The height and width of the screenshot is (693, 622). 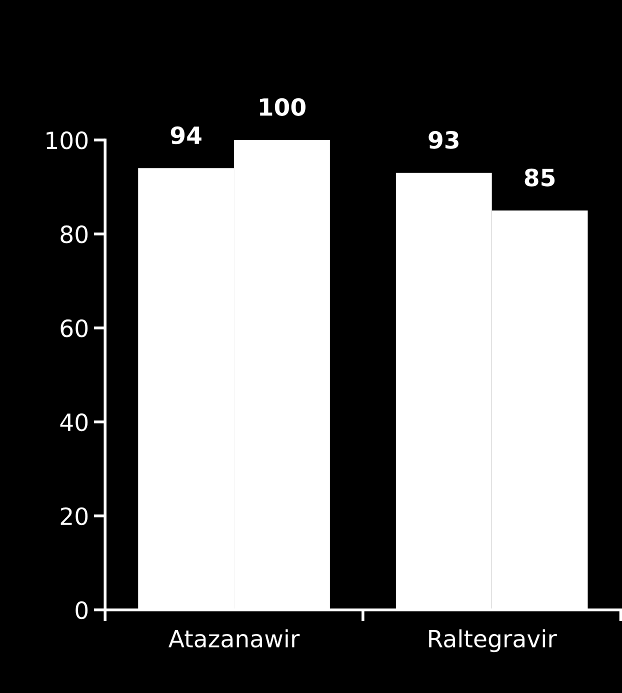 What do you see at coordinates (82, 610) in the screenshot?
I see `y-tick-label: 0` at bounding box center [82, 610].